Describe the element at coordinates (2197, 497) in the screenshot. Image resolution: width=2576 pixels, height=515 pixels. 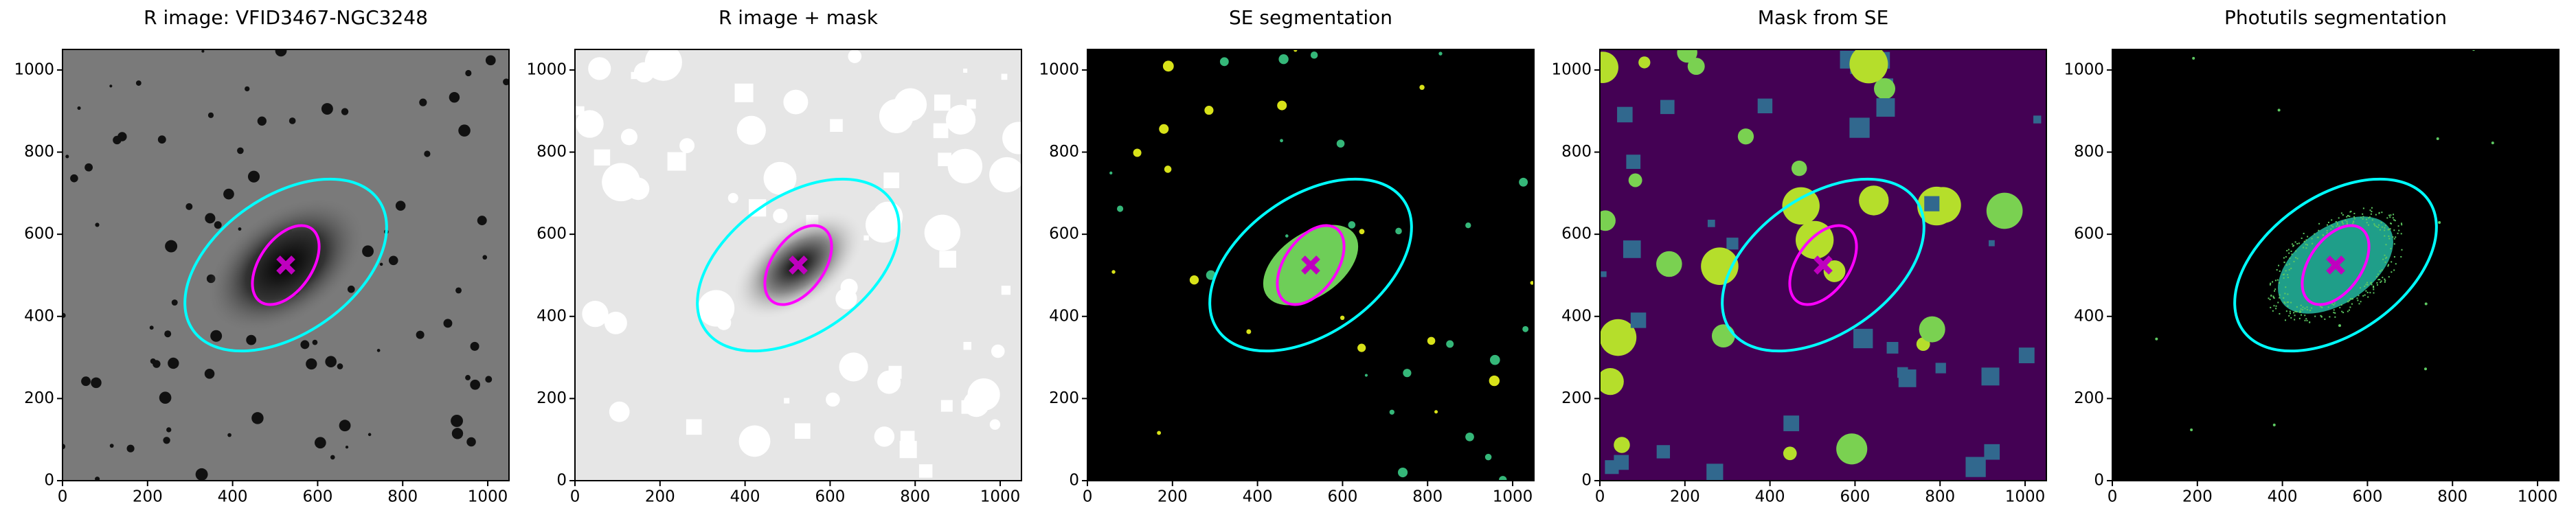
I see `x-tick-label: 200` at that location.